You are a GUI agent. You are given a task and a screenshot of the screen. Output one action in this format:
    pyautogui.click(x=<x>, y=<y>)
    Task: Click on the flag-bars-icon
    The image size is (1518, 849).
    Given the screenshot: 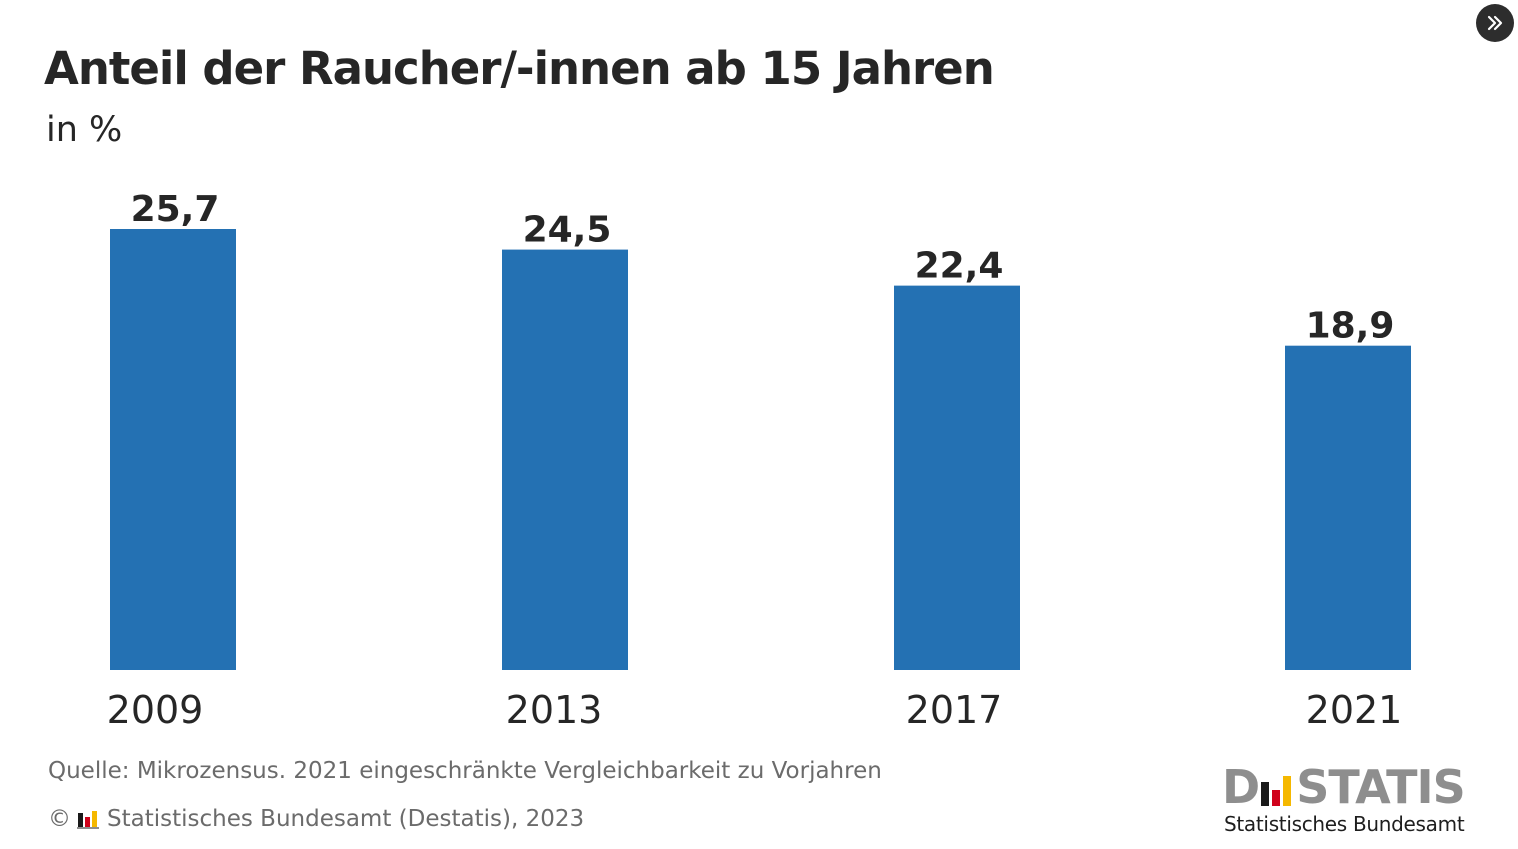 What is the action you would take?
    pyautogui.click(x=1277, y=789)
    